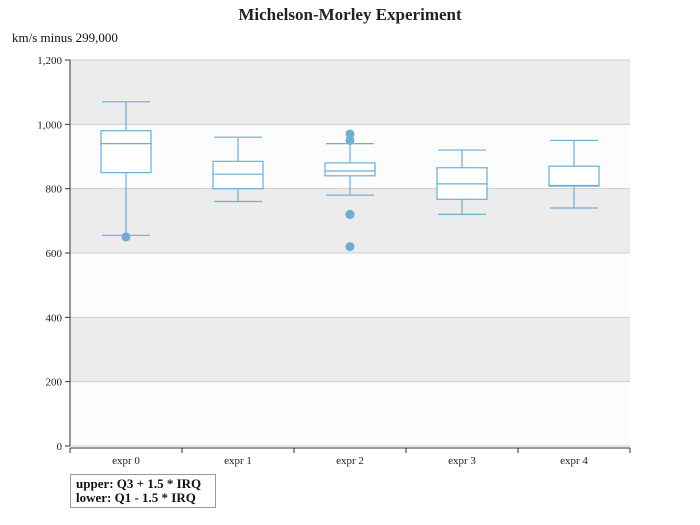  I want to click on y-tick-label-3: 600, so click(54, 254).